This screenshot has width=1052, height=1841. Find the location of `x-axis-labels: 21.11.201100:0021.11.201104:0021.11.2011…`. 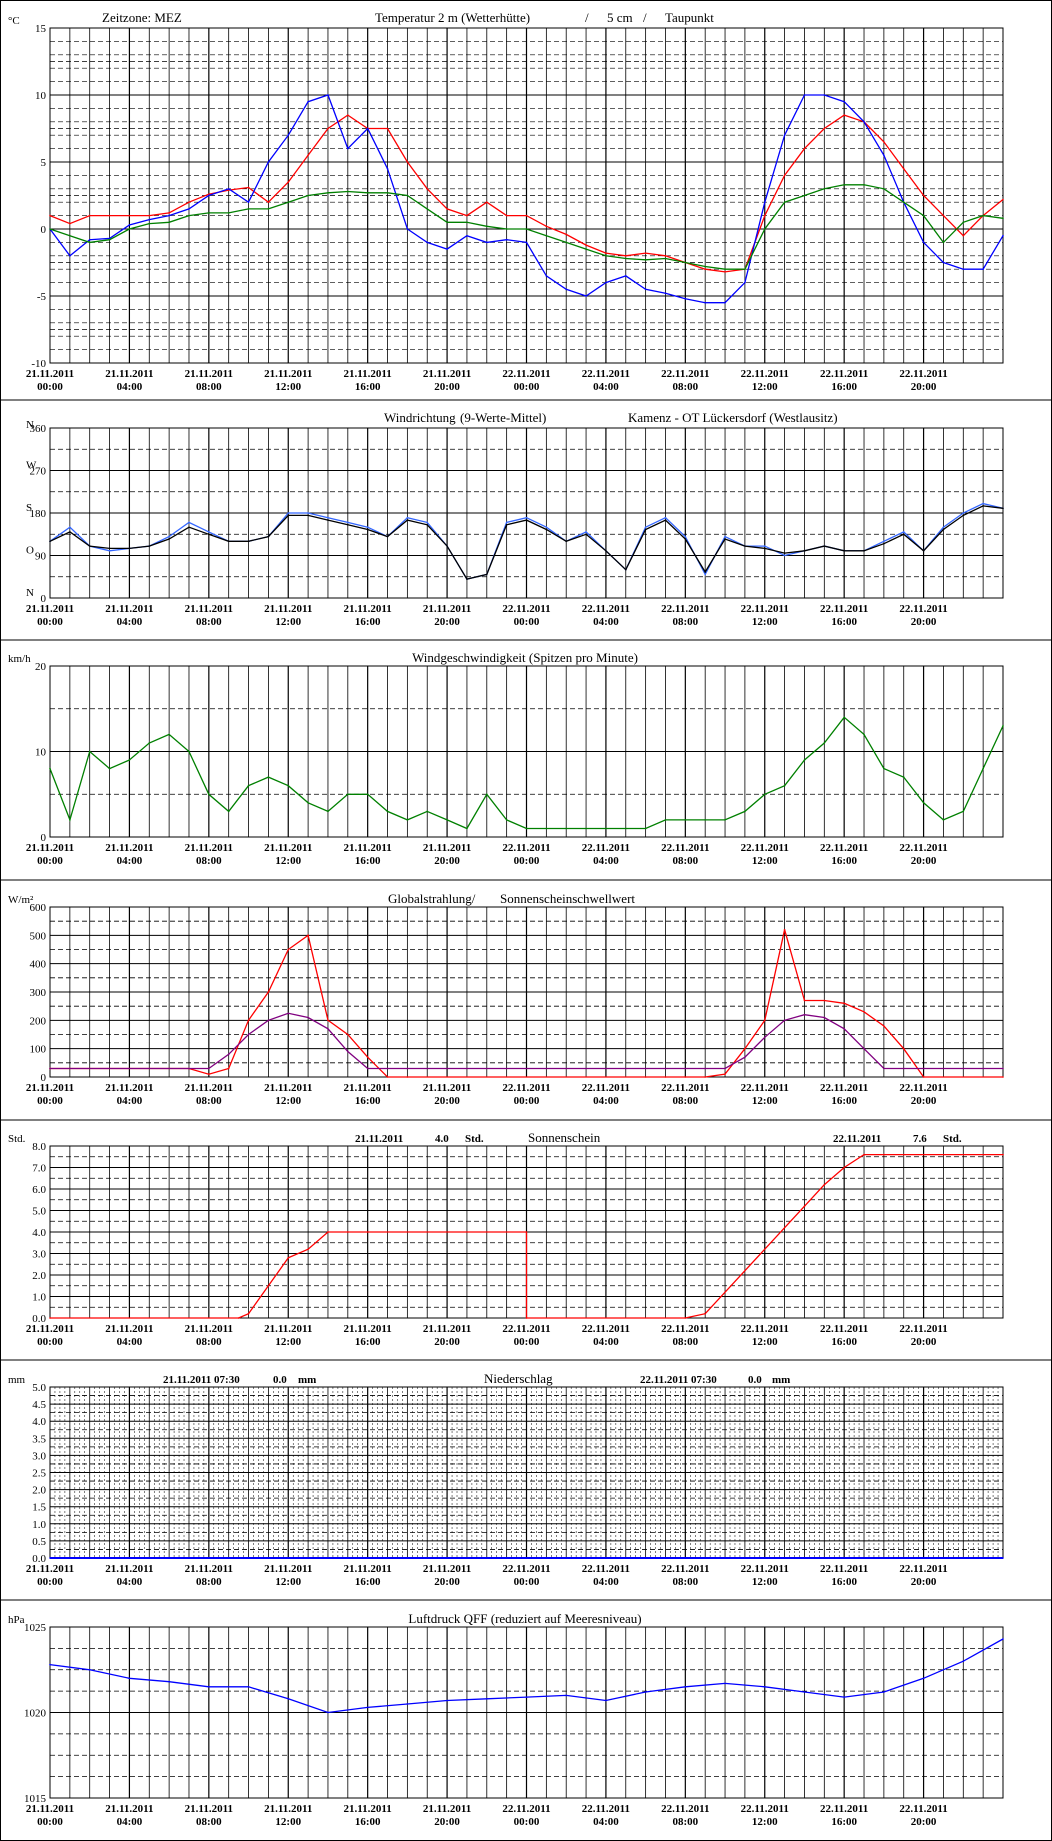

x-axis-labels: 21.11.201100:0021.11.201104:0021.11.2011… is located at coordinates (487, 854).